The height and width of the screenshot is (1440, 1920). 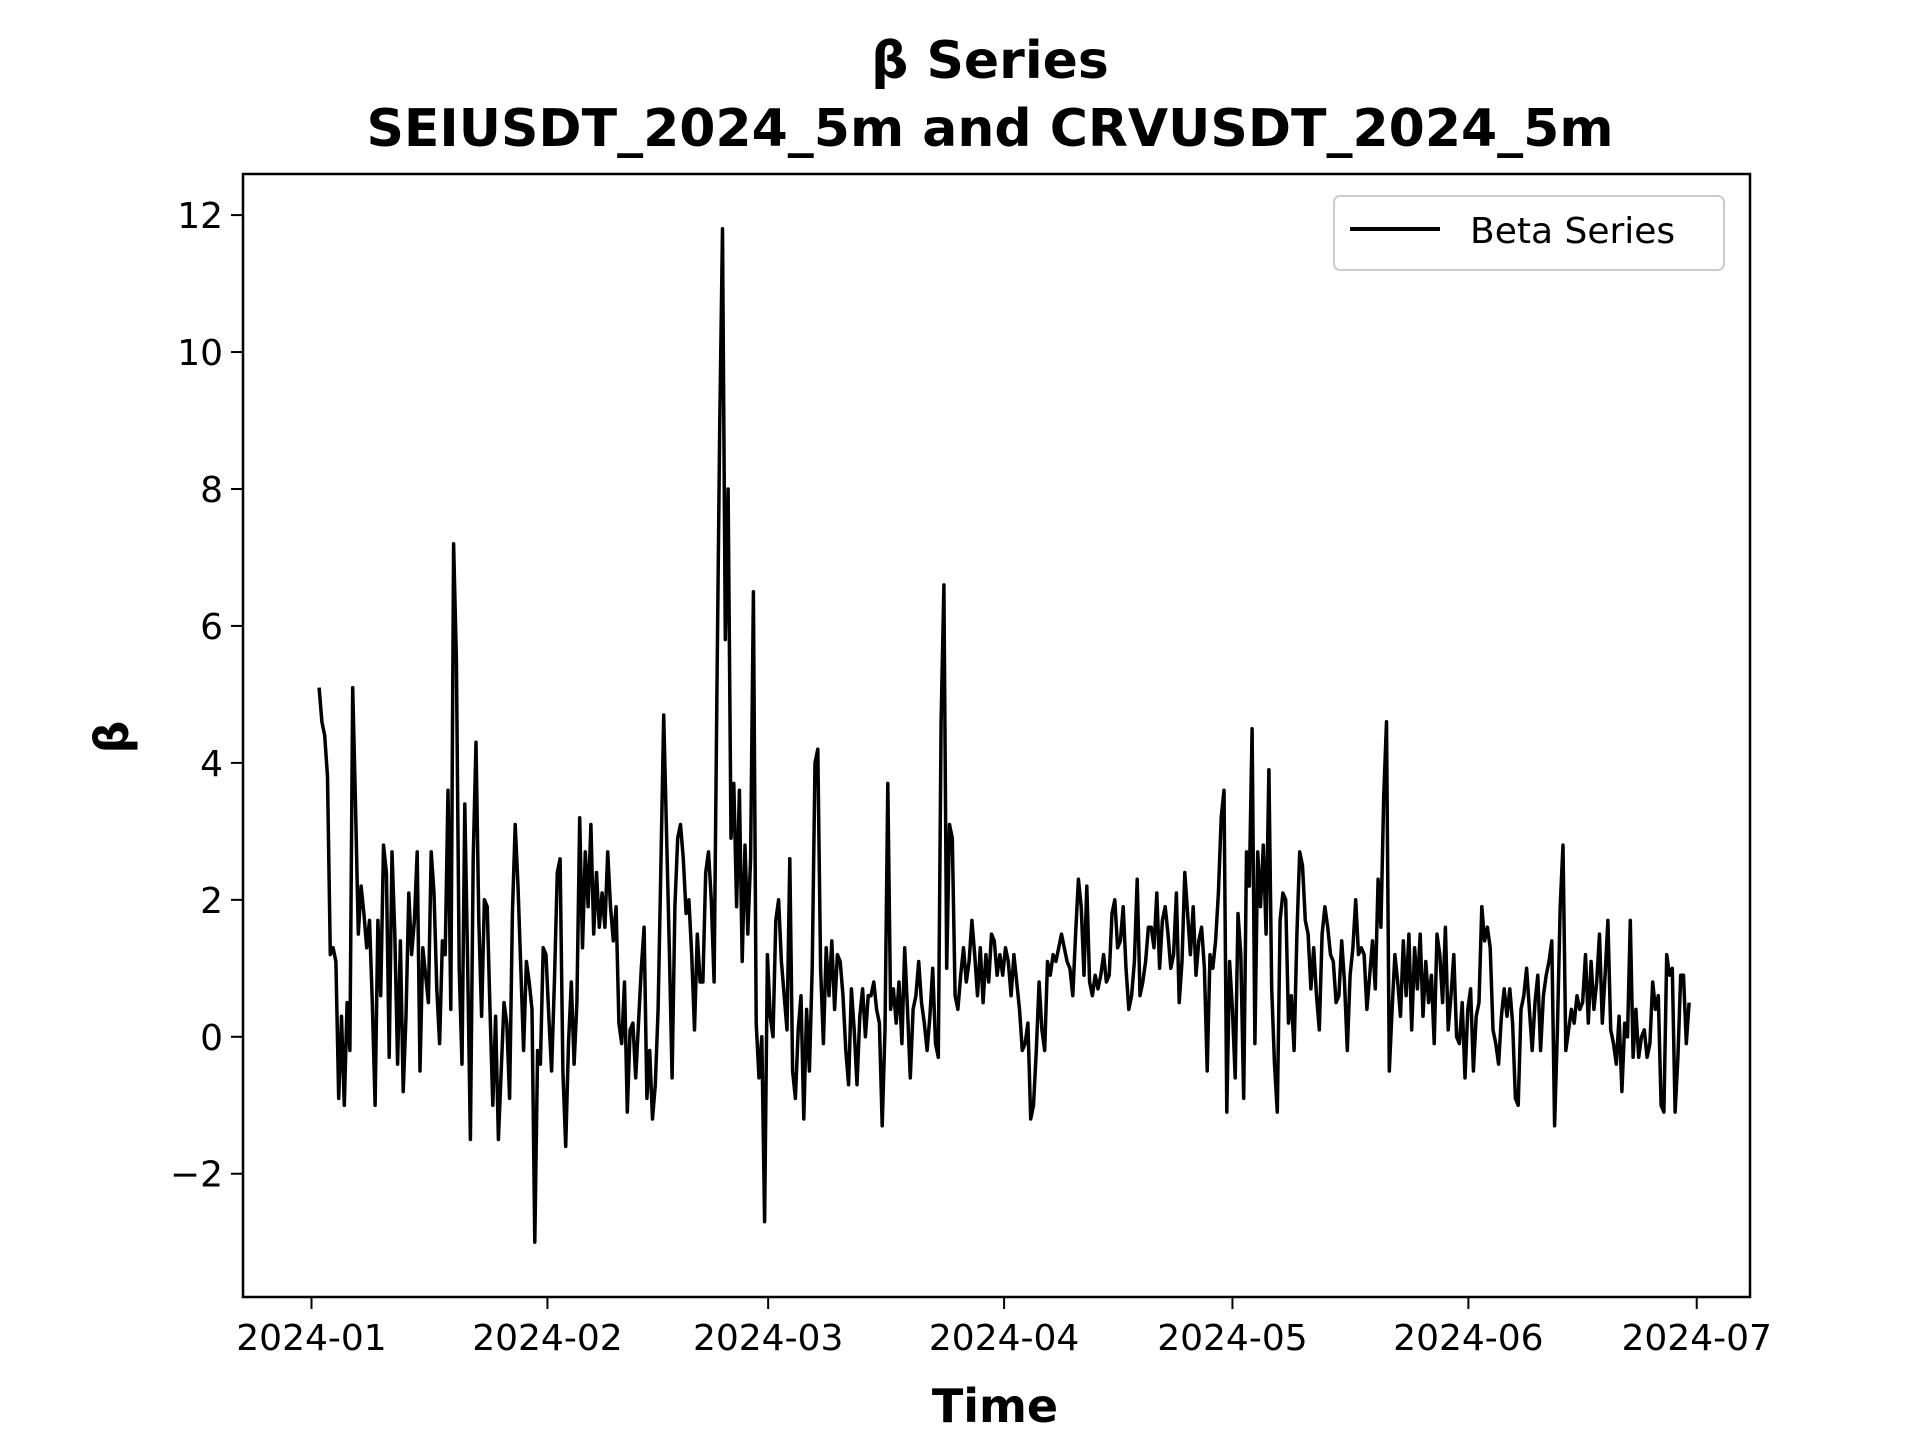 What do you see at coordinates (1697, 1338) in the screenshot?
I see `x-tick-label: 2024-07` at bounding box center [1697, 1338].